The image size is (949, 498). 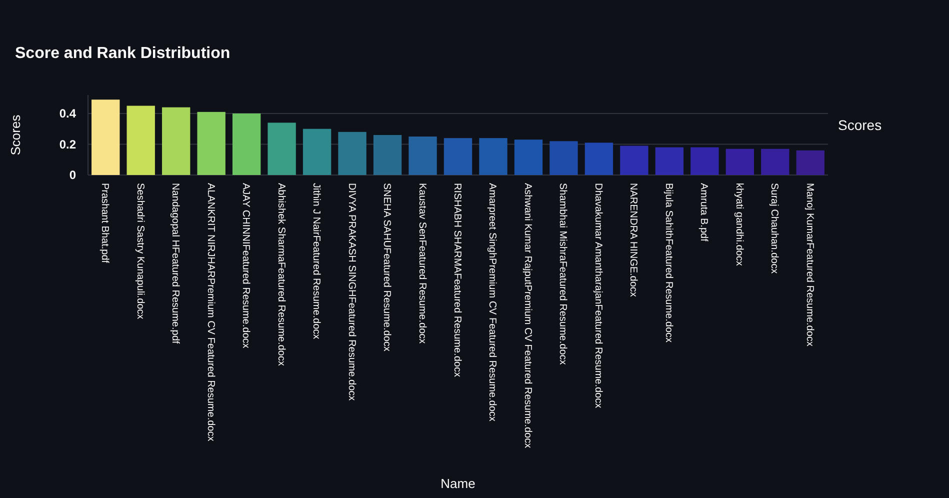 I want to click on x-tick-label: Amruta B.pdf, so click(x=704, y=212).